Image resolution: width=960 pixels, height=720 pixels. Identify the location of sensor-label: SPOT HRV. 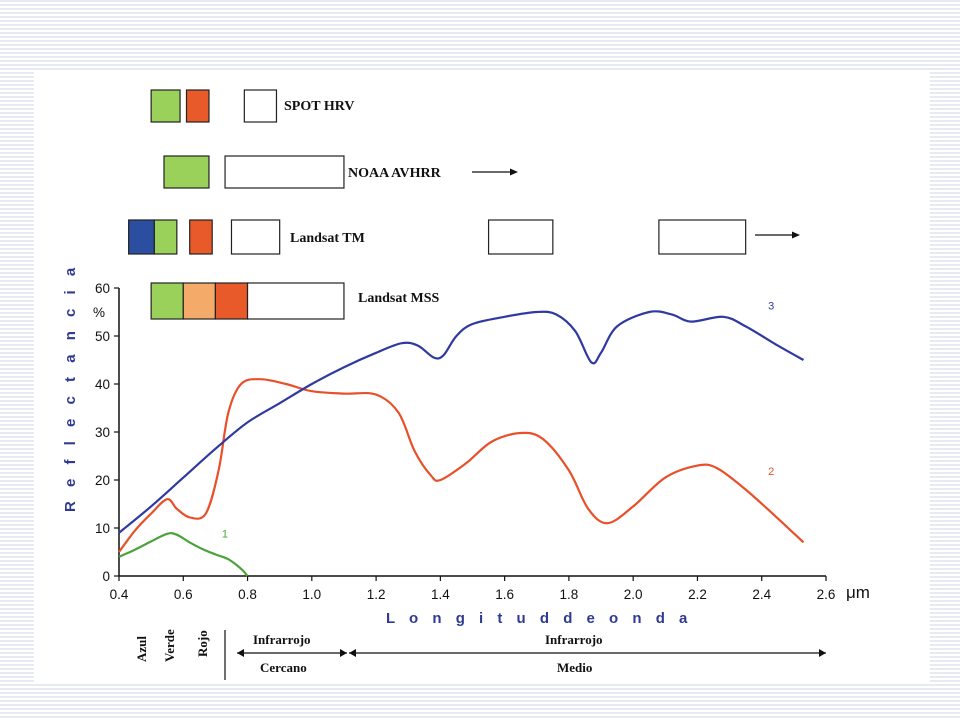
(319, 106).